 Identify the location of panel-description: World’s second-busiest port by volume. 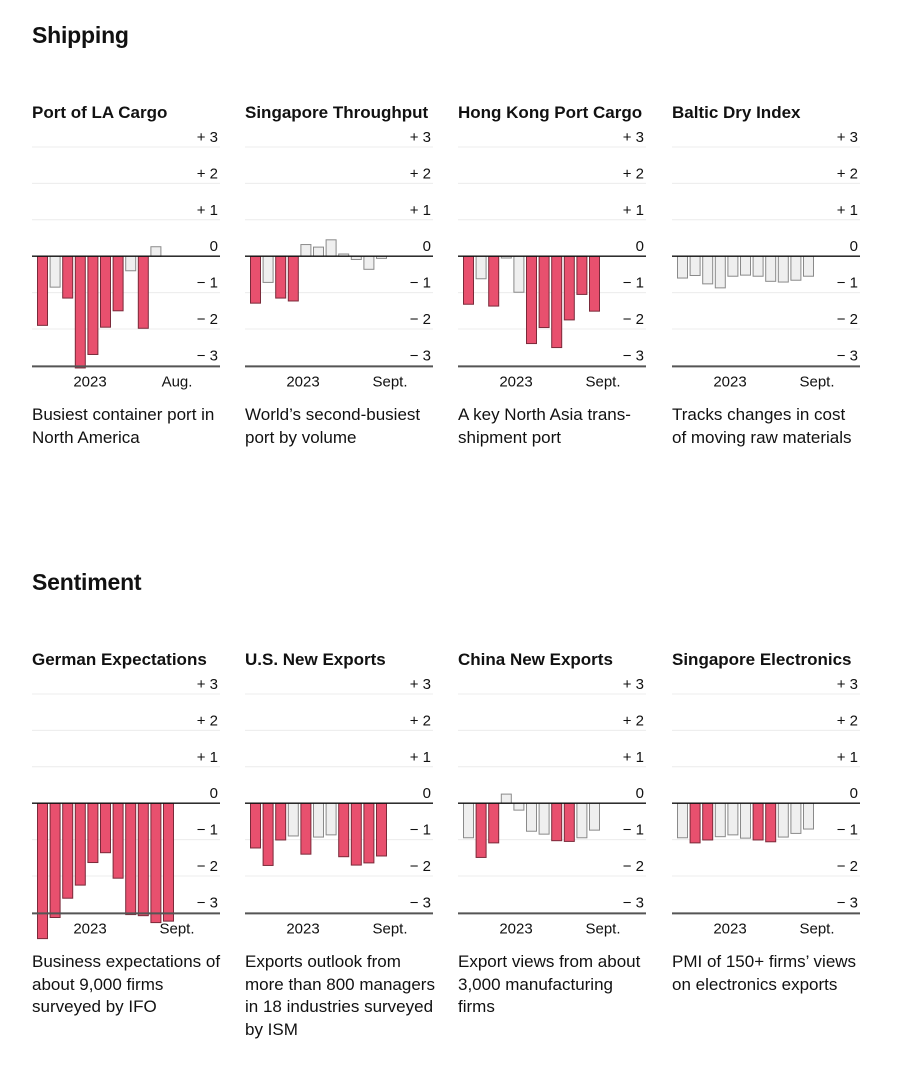
(333, 426).